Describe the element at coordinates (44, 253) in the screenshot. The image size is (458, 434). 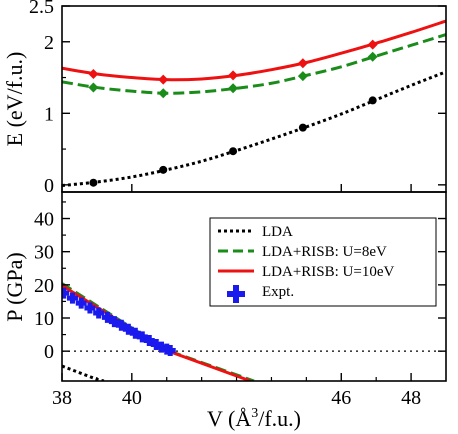
I see `pressure-y-tick-label: 30` at that location.